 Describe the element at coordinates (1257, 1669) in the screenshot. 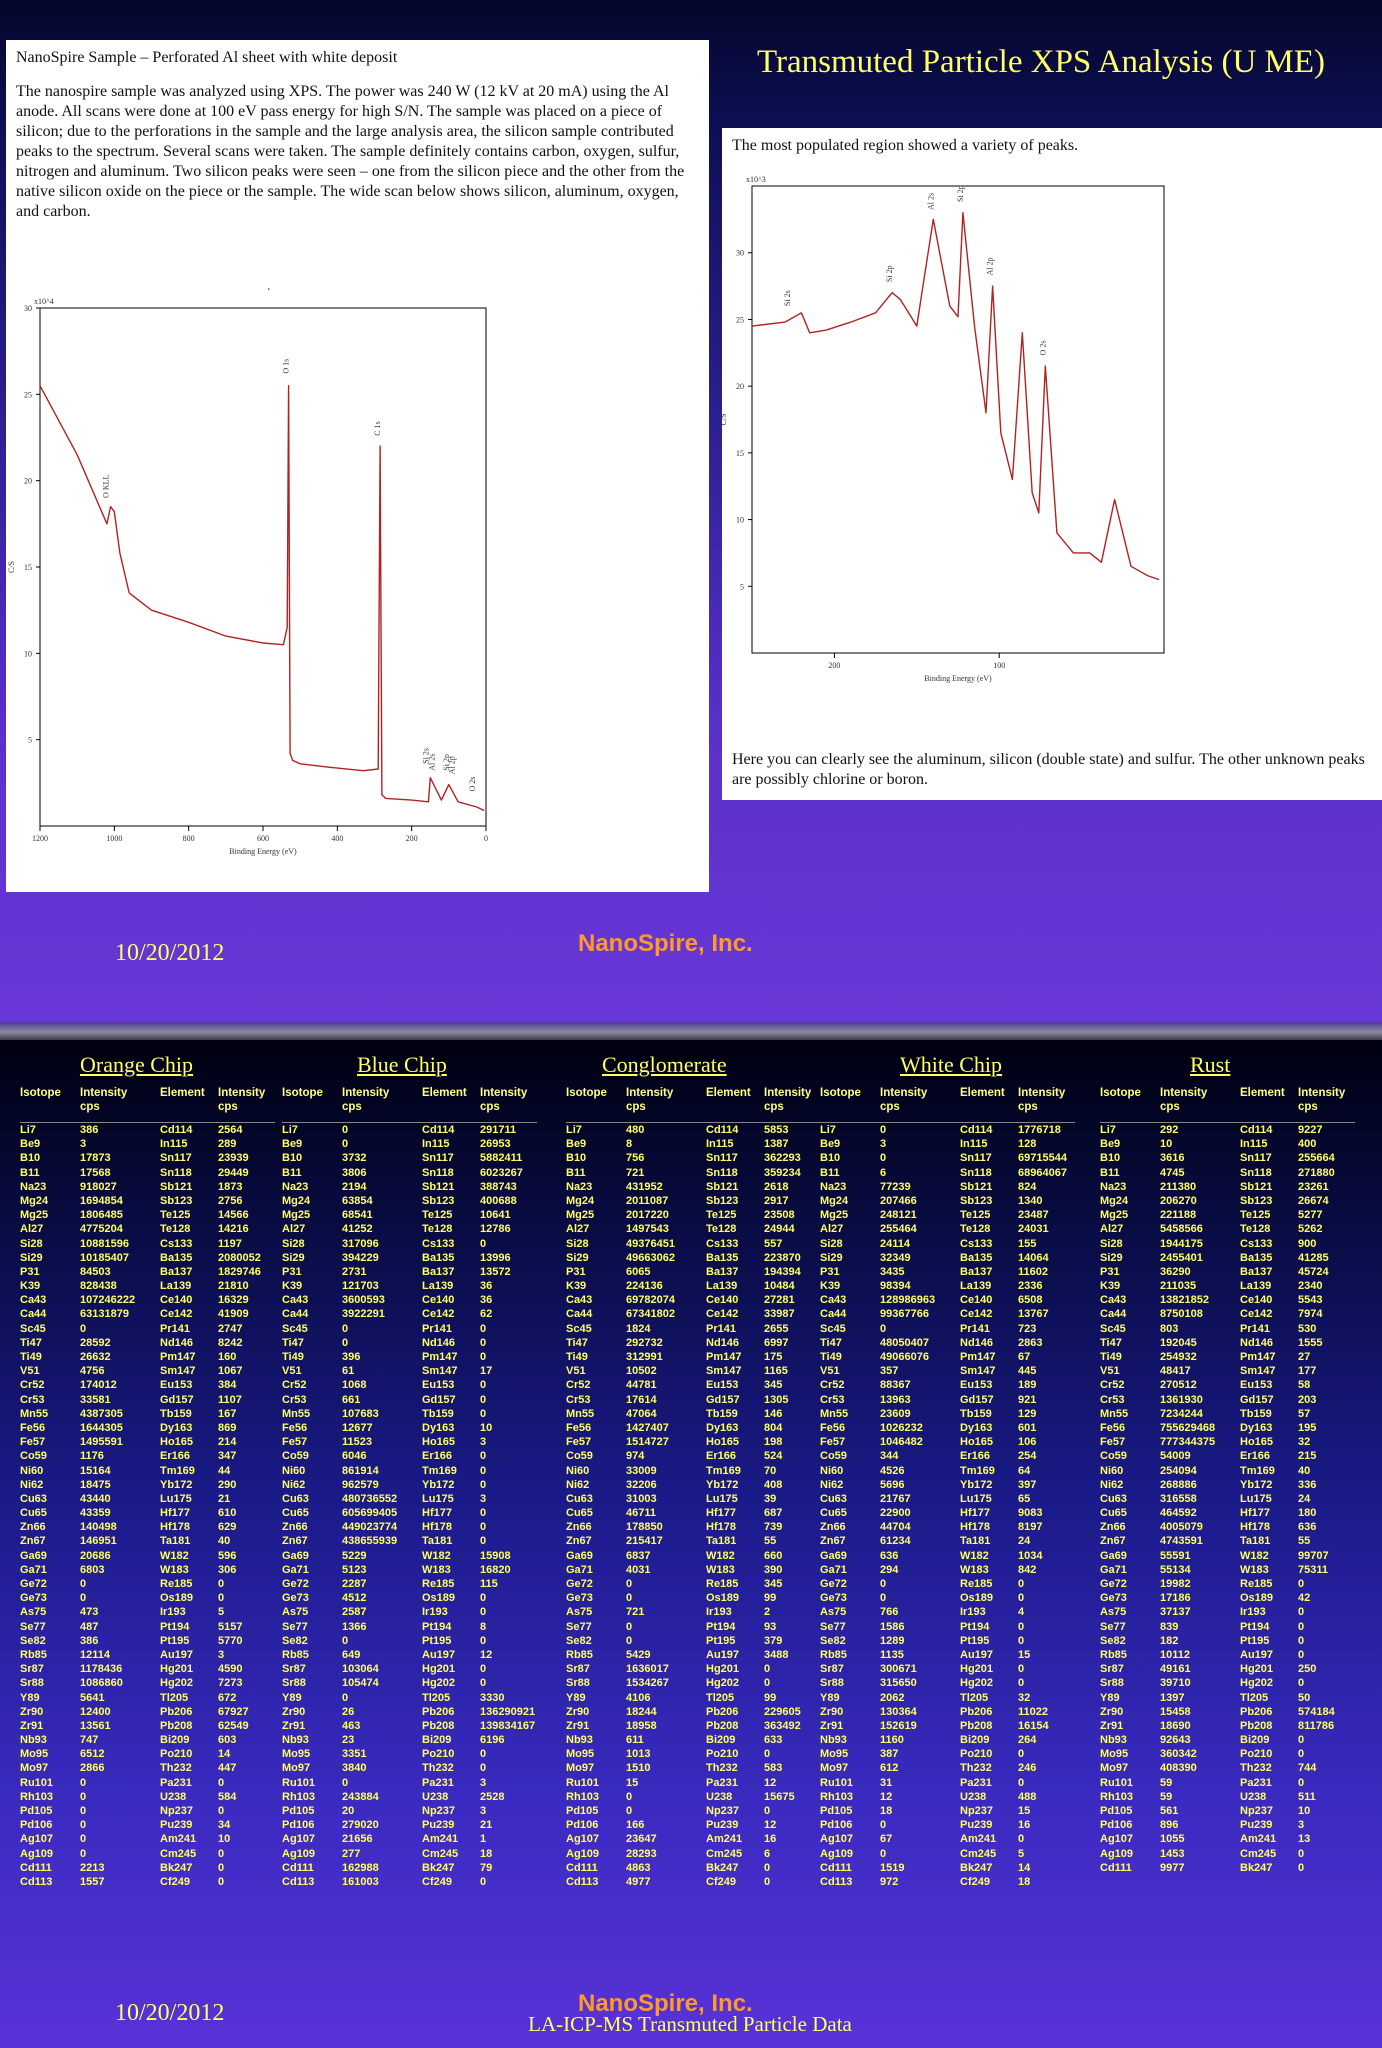

I see `element-cell: Hg201` at that location.